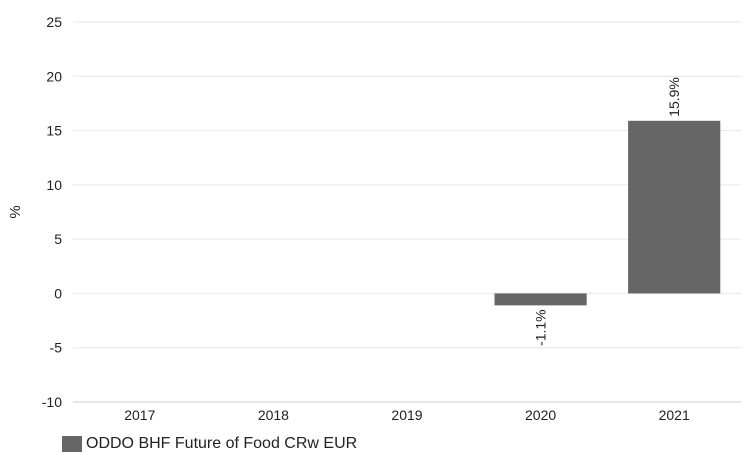  Describe the element at coordinates (54, 22) in the screenshot. I see `y-tick-label: 25` at that location.